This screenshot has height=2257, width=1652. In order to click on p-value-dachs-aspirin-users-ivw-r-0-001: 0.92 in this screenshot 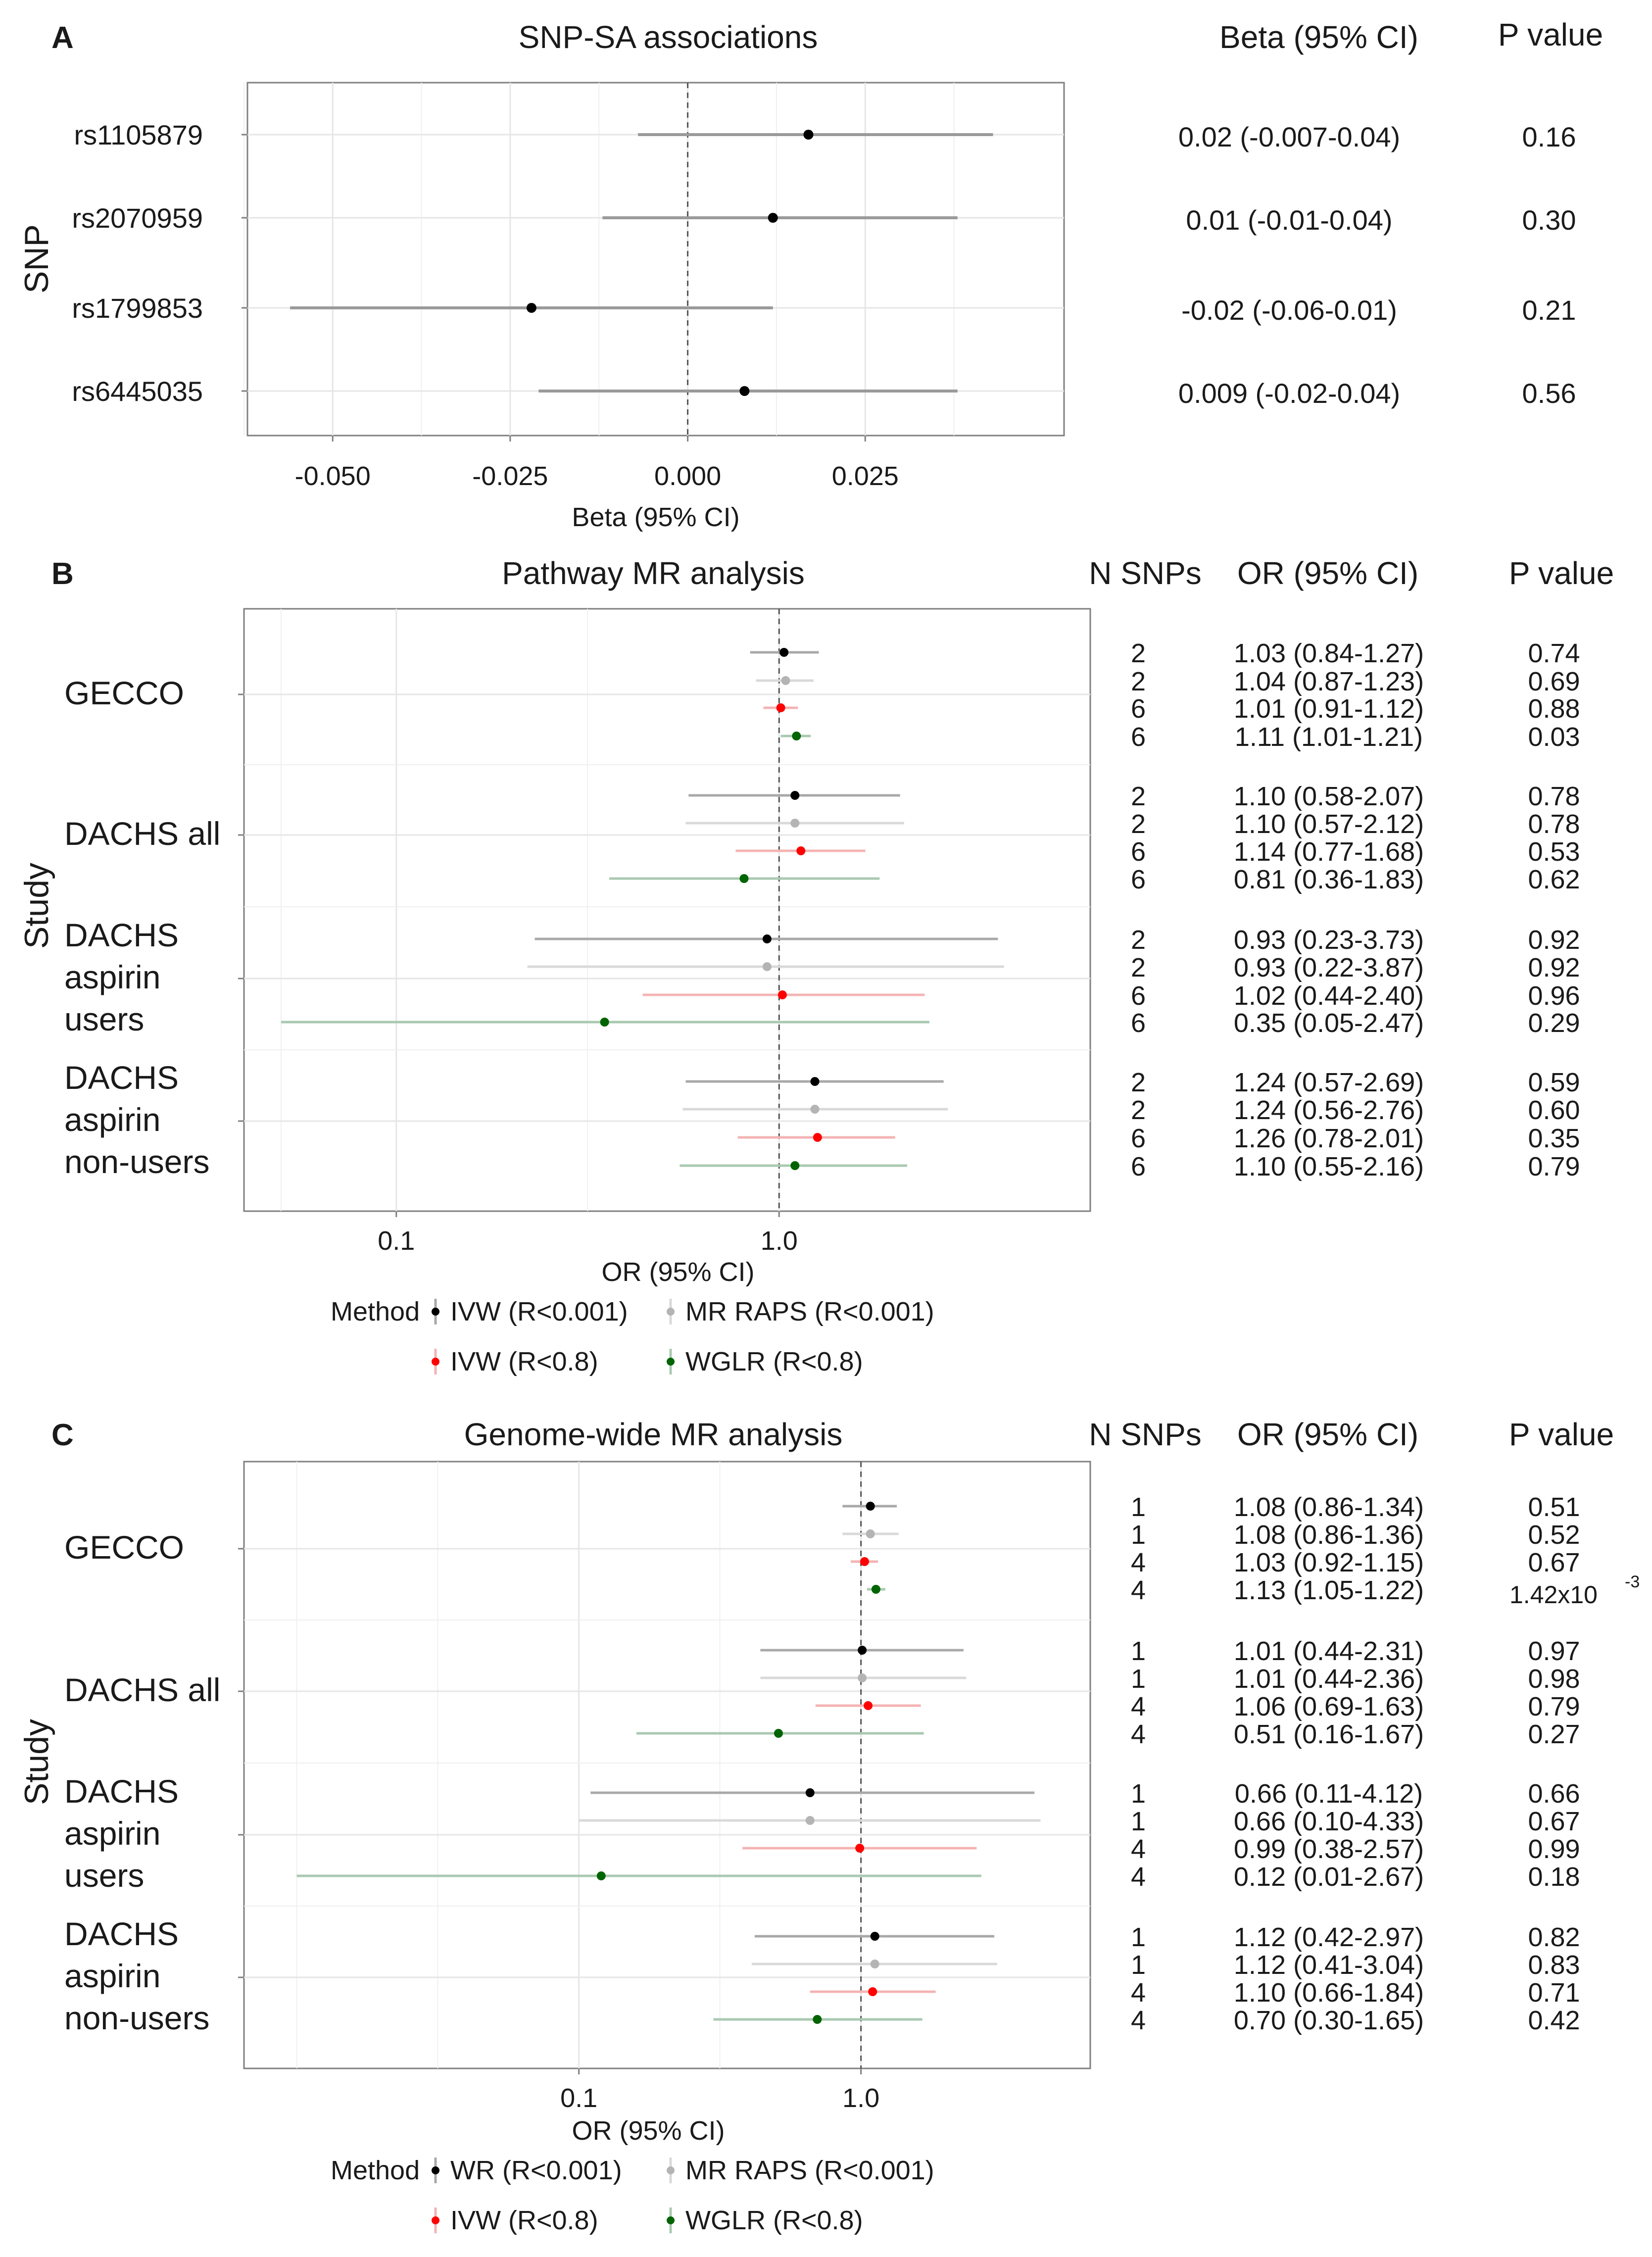, I will do `click(1554, 940)`.